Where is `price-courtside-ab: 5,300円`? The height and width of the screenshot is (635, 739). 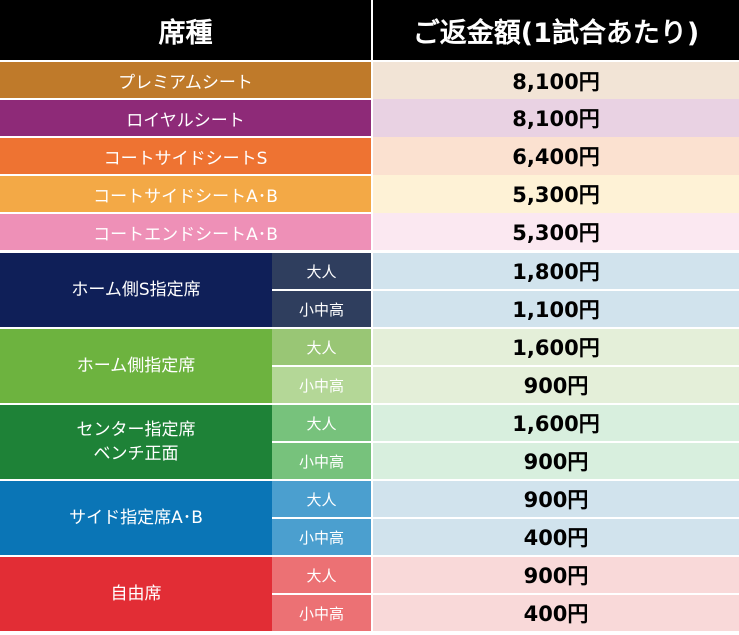
price-courtside-ab: 5,300円 is located at coordinates (555, 194).